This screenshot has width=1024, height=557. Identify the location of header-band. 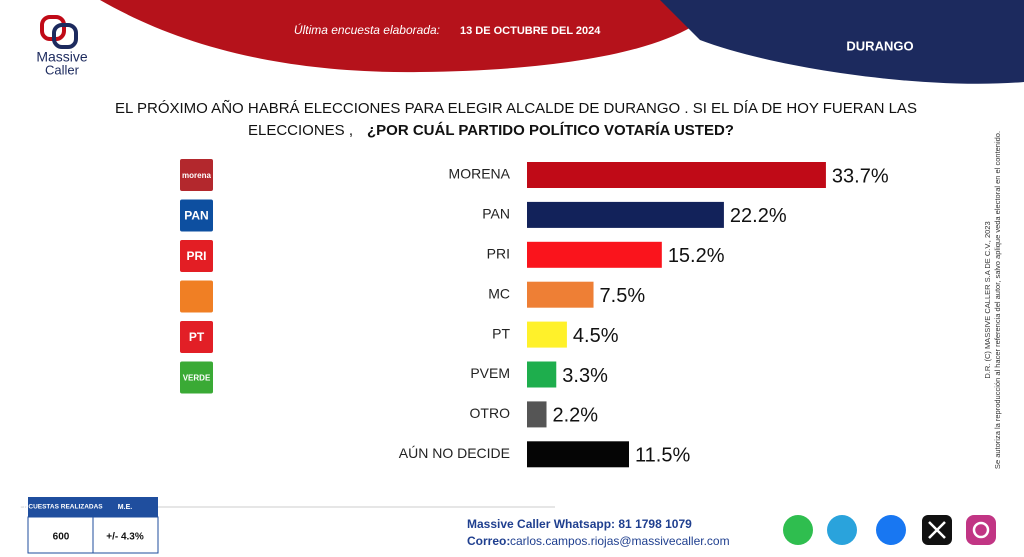
(410, 36).